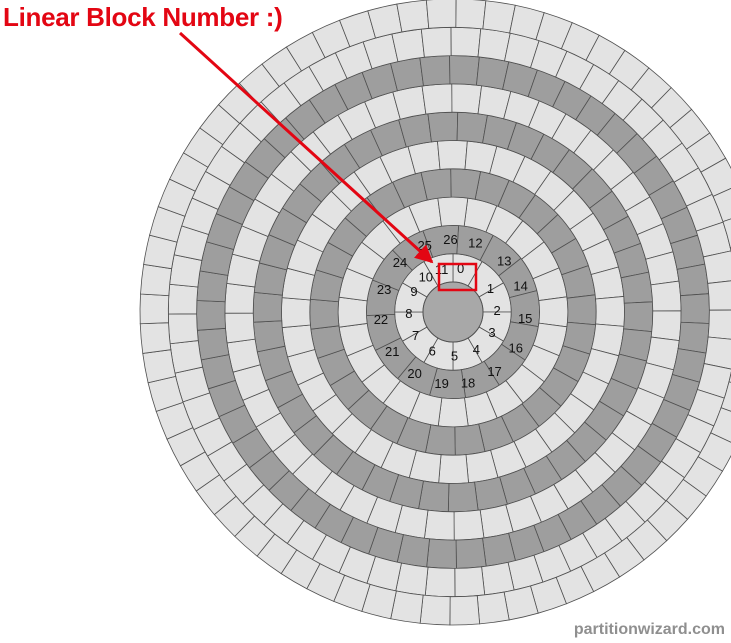 This screenshot has height=643, width=731. Describe the element at coordinates (497, 310) in the screenshot. I see `block-number-label: 2` at that location.